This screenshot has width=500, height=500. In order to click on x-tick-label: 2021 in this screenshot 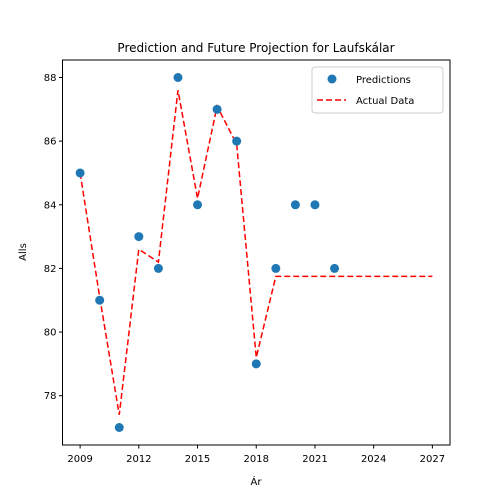, I will do `click(314, 459)`.